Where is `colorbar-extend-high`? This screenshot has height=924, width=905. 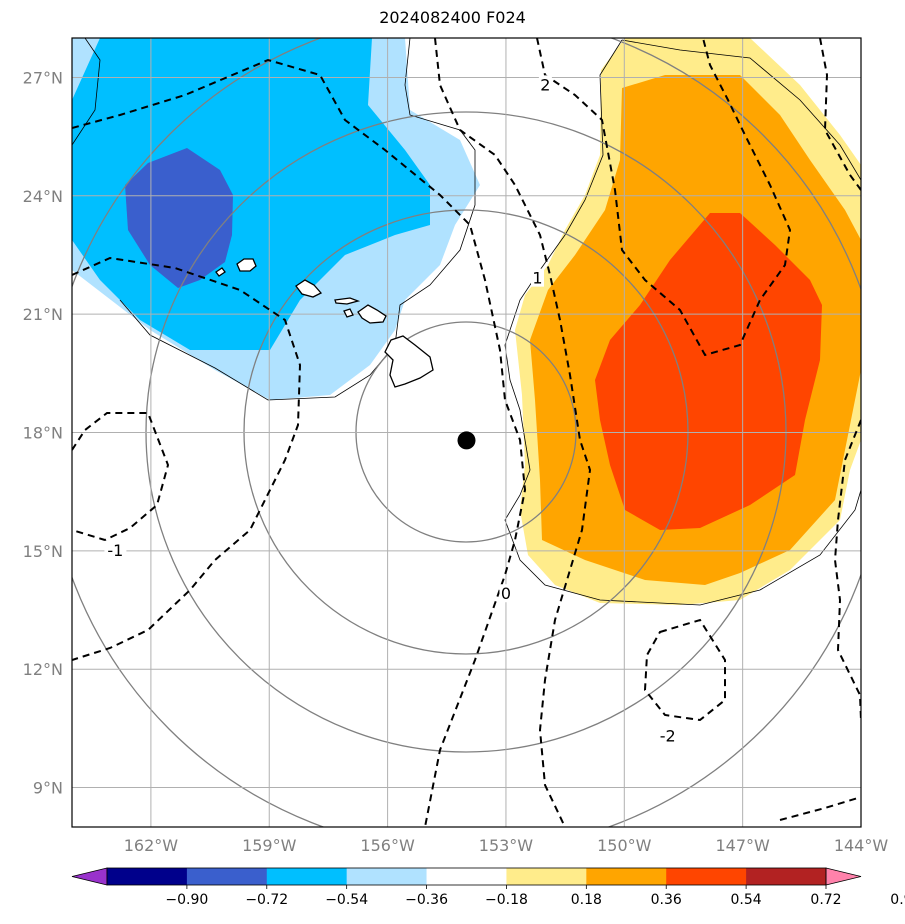 colorbar-extend-high is located at coordinates (843, 876).